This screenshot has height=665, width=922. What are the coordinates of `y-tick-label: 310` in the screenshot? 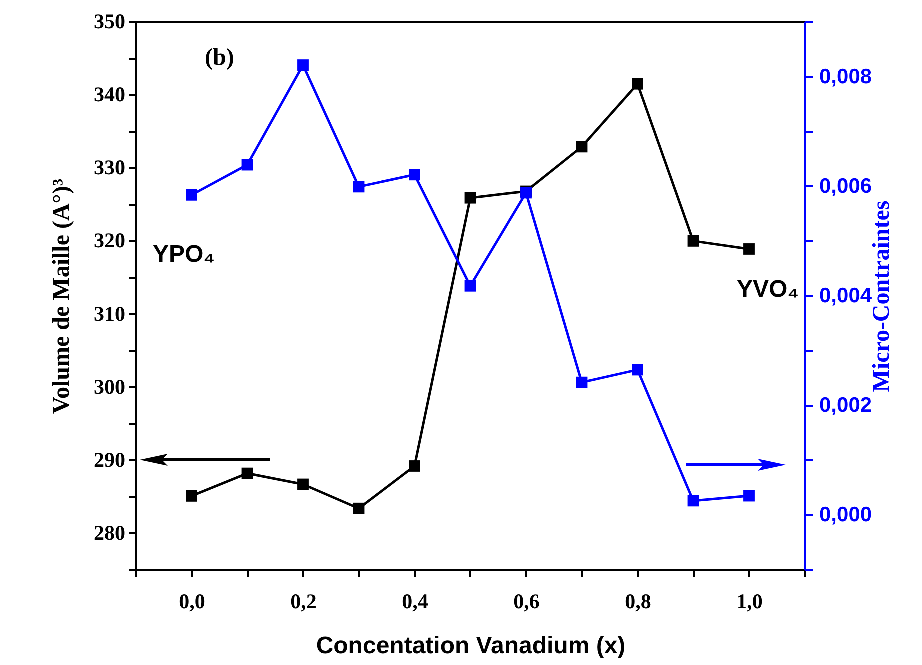 It's located at (110, 314).